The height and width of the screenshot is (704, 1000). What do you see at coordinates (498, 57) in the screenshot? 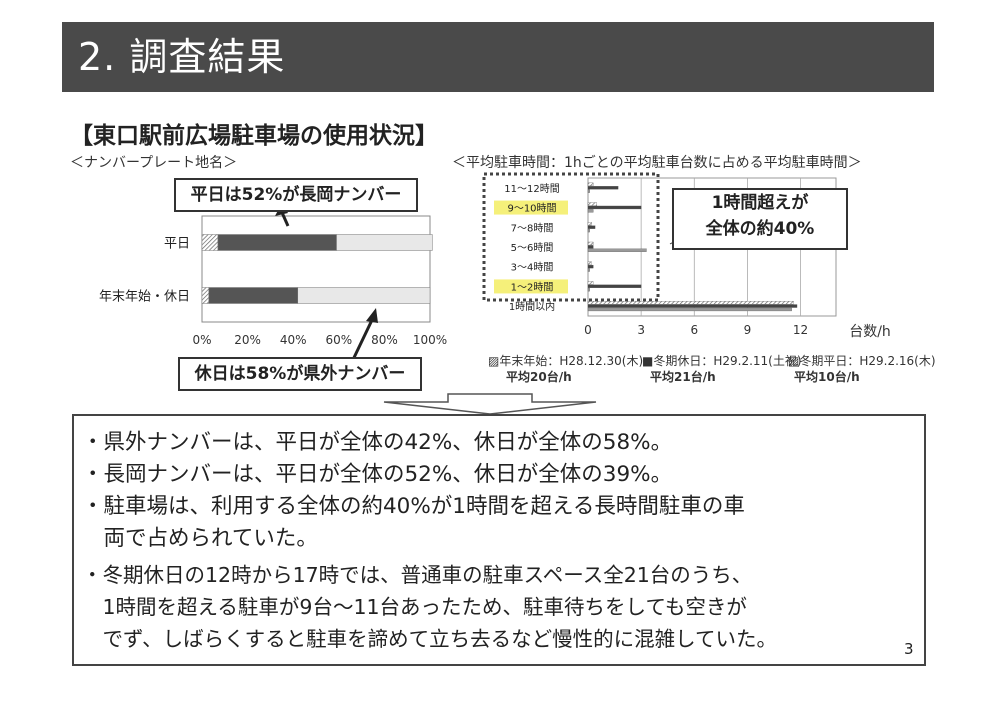
I see `title-bar` at bounding box center [498, 57].